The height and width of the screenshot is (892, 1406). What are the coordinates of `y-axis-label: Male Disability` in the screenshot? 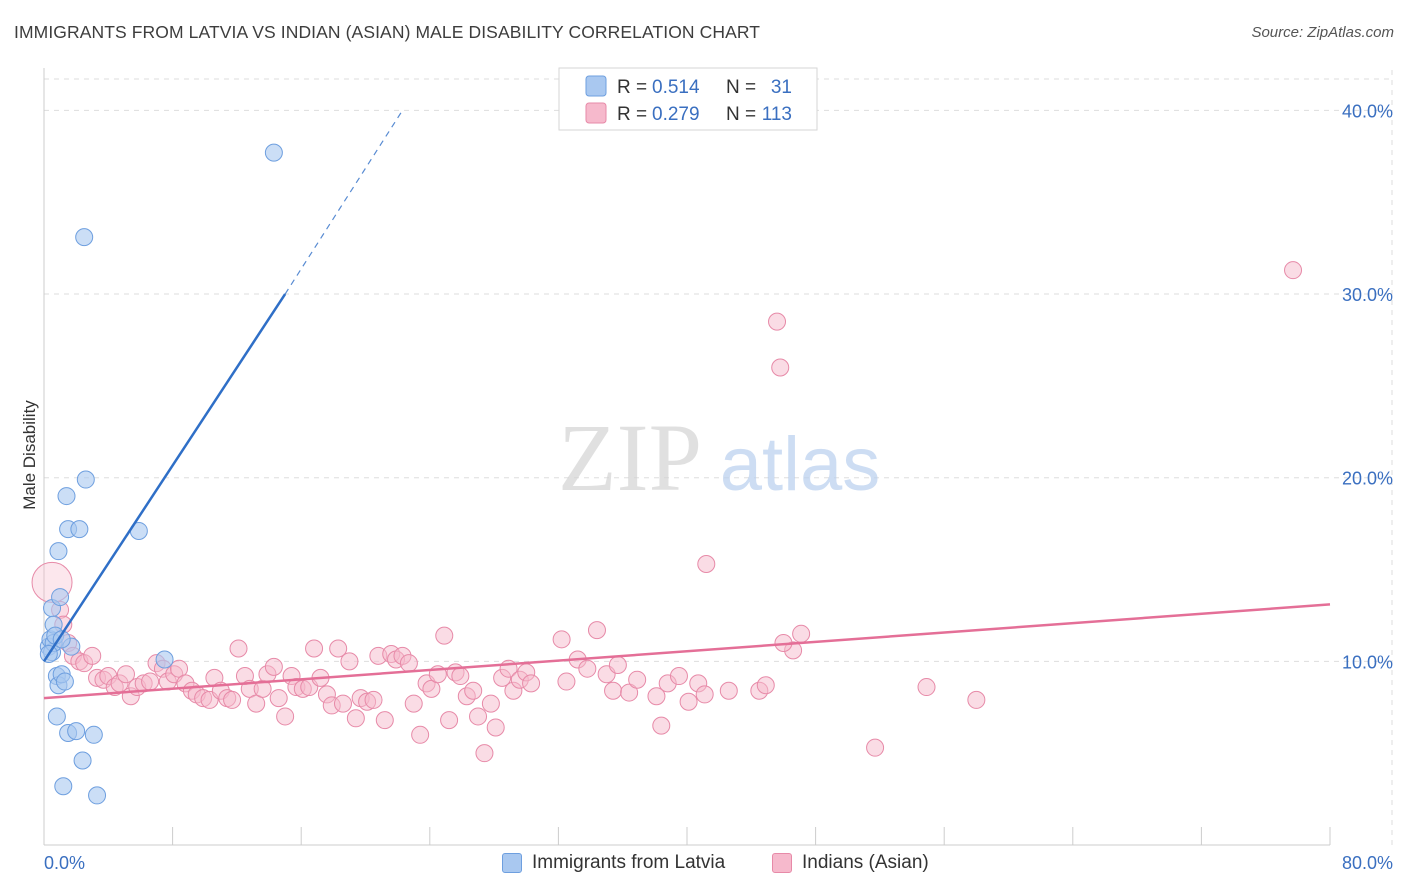 It's located at (29, 455).